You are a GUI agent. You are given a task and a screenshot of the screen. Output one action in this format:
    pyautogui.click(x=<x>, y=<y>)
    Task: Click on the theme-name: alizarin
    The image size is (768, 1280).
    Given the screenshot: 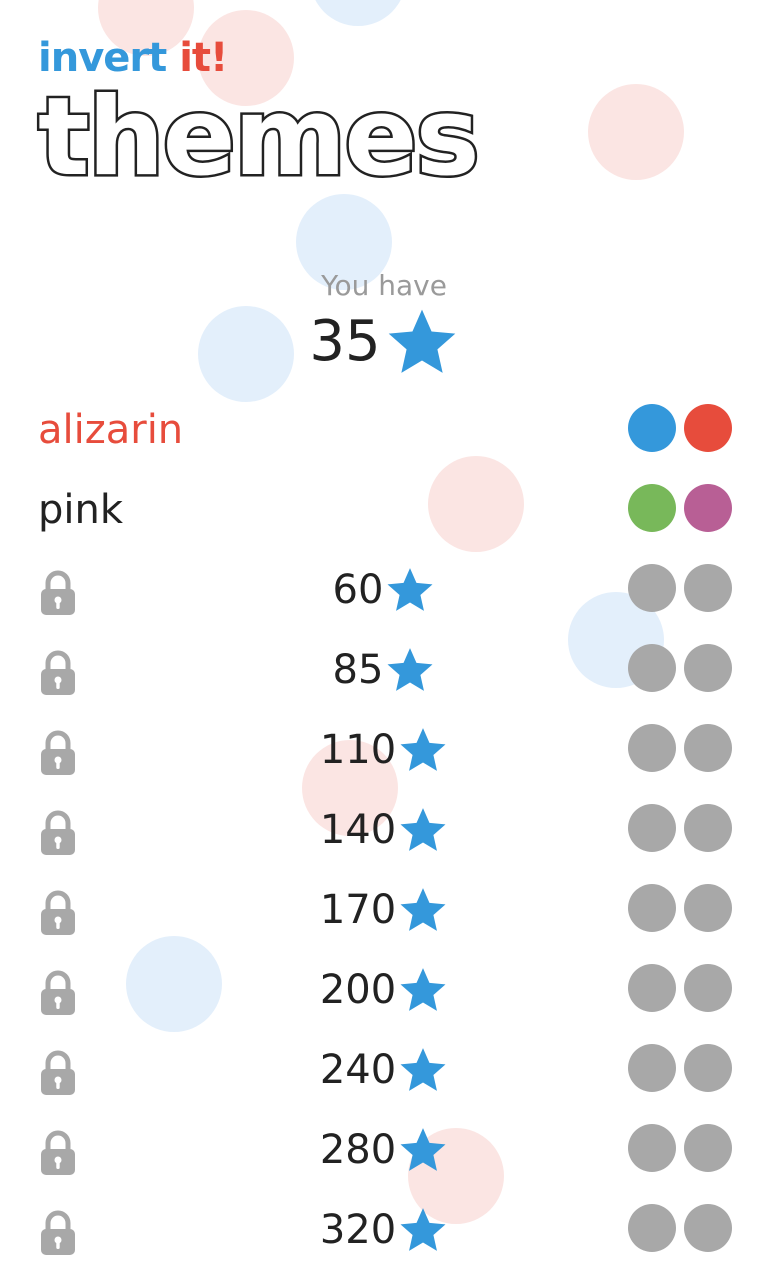 What is the action you would take?
    pyautogui.click(x=111, y=430)
    